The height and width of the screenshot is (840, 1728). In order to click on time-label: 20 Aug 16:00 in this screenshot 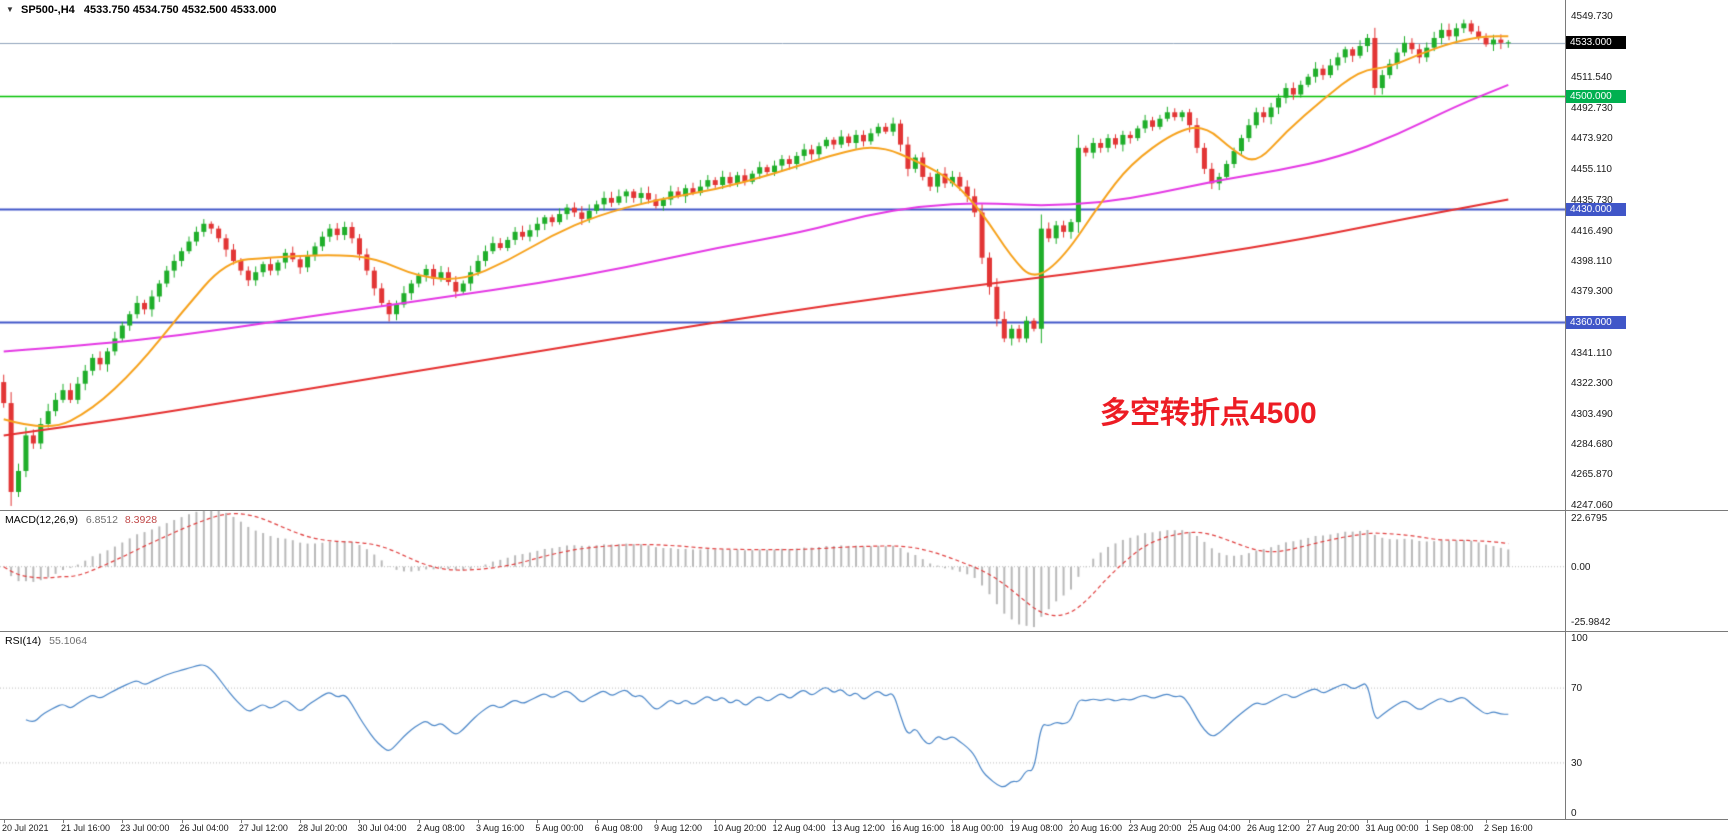, I will do `click(1096, 828)`.